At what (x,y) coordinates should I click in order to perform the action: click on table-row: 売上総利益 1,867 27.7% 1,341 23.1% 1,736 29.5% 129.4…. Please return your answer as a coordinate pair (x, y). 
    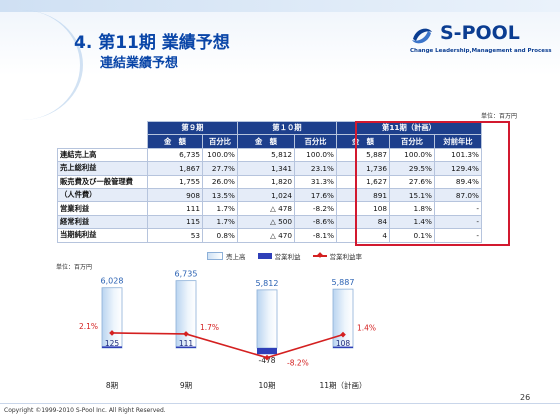
    Looking at the image, I should click on (269, 168).